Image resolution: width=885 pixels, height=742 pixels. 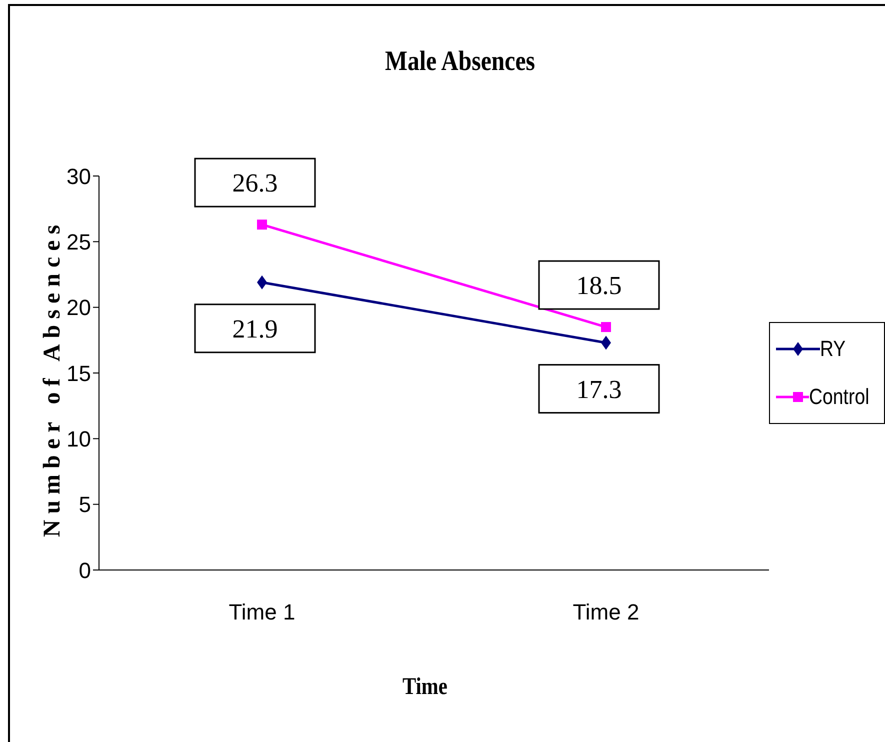 What do you see at coordinates (255, 329) in the screenshot?
I see `data-label: 21.9` at bounding box center [255, 329].